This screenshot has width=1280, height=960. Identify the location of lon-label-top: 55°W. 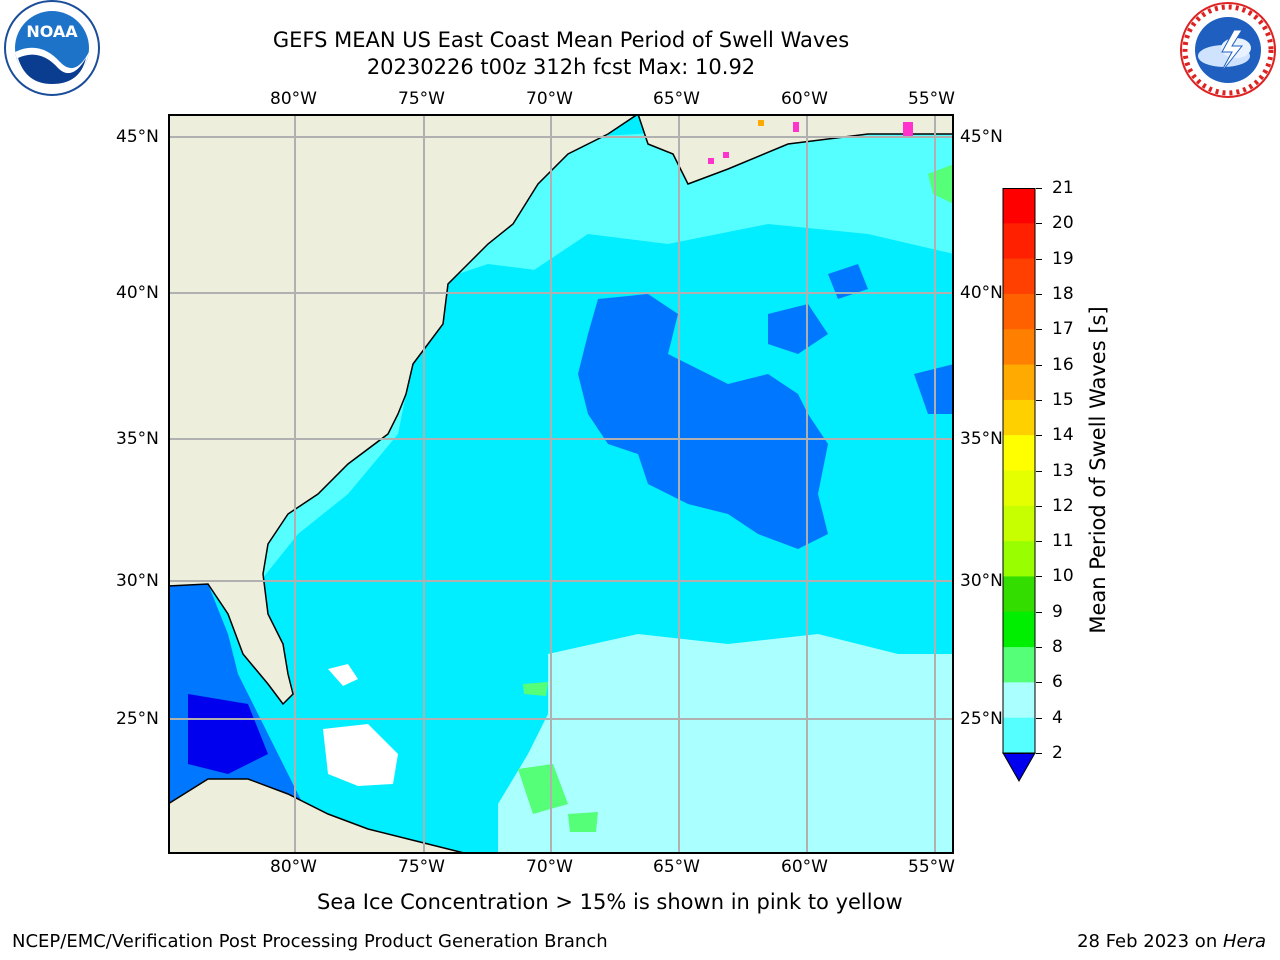
(931, 99).